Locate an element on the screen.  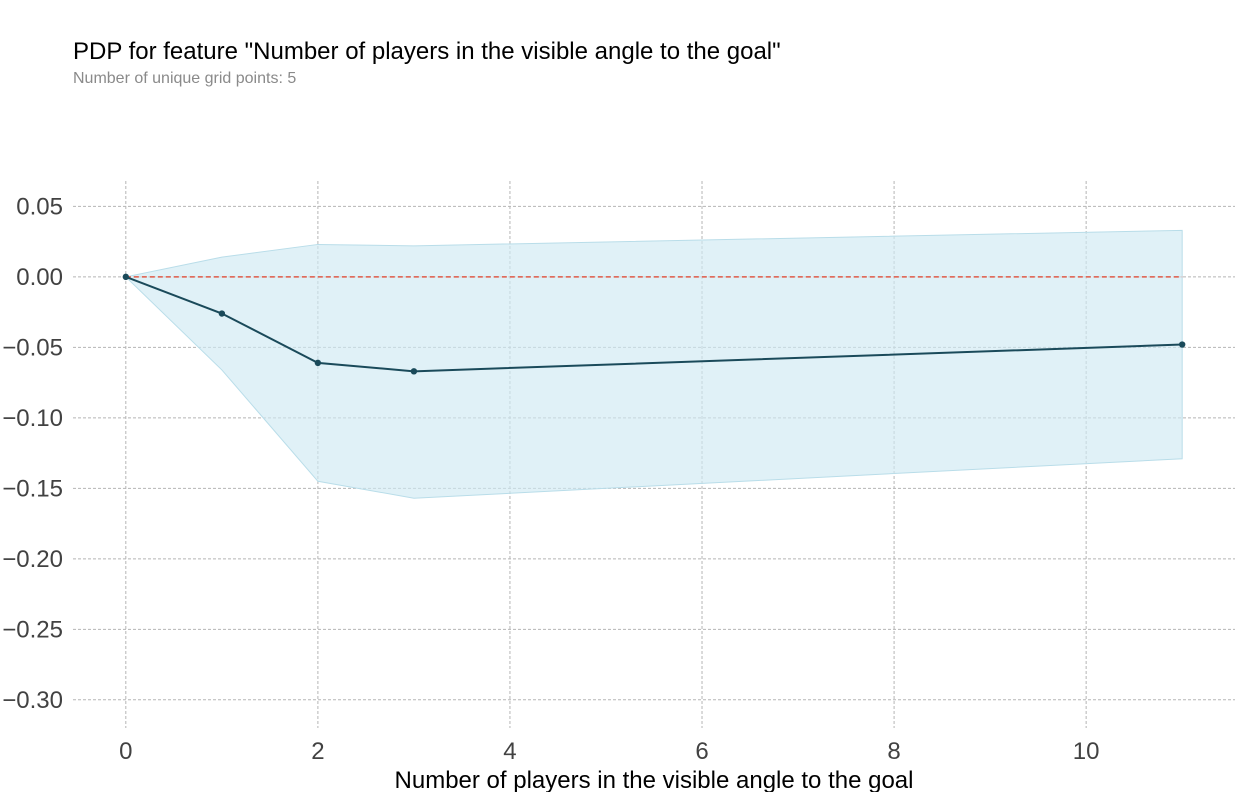
y-tick-label: −0.30 is located at coordinates (32, 700).